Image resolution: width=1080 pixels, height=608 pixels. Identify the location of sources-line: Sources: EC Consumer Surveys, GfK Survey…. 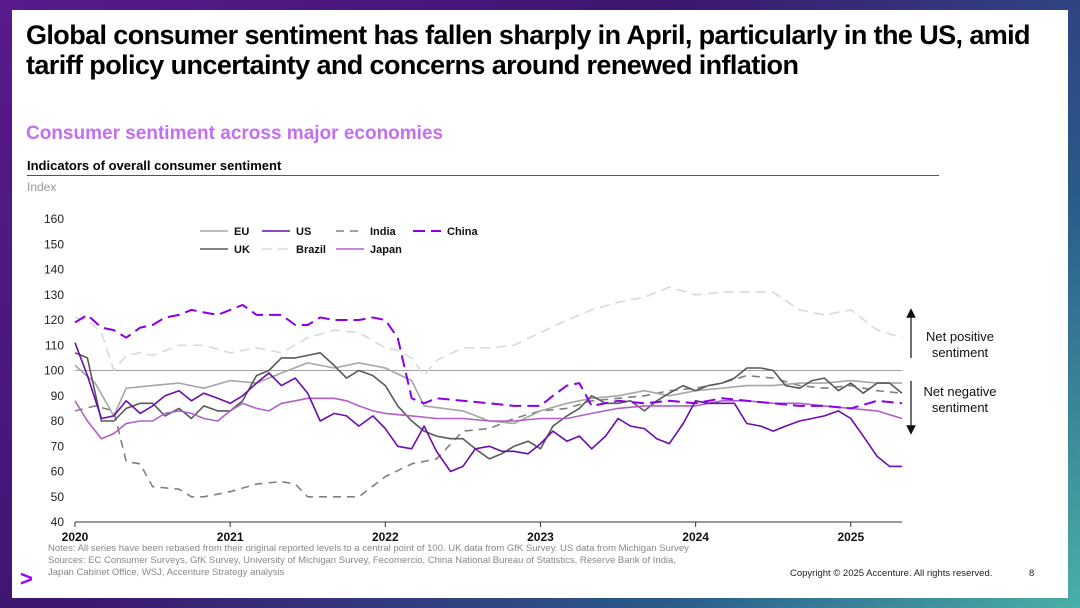
(362, 560).